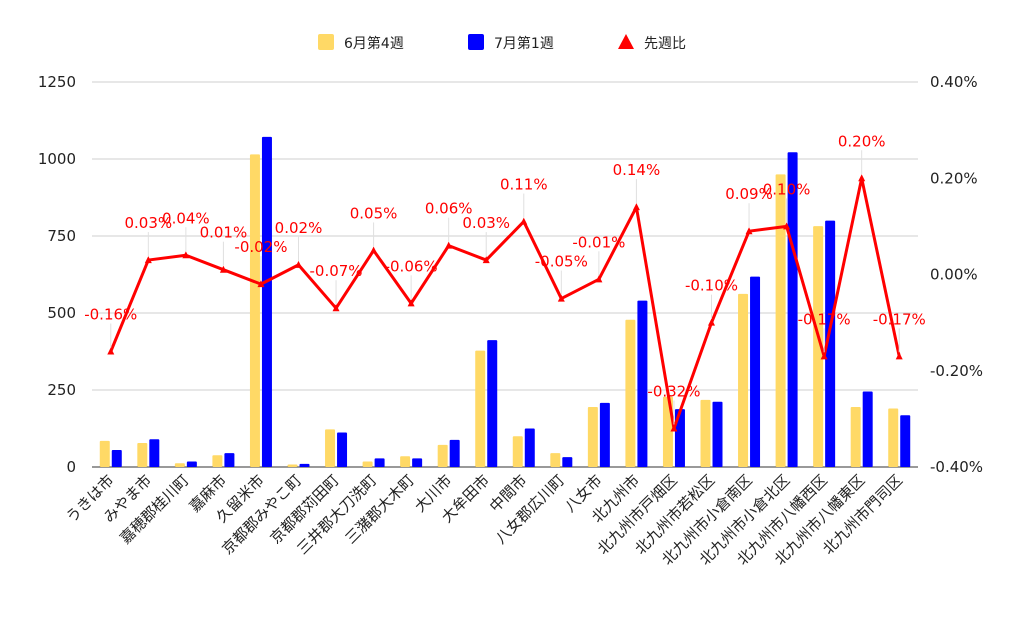 Image resolution: width=1024 pixels, height=633 pixels. Describe the element at coordinates (862, 141) in the screenshot. I see `data-label: 0.20%` at that location.